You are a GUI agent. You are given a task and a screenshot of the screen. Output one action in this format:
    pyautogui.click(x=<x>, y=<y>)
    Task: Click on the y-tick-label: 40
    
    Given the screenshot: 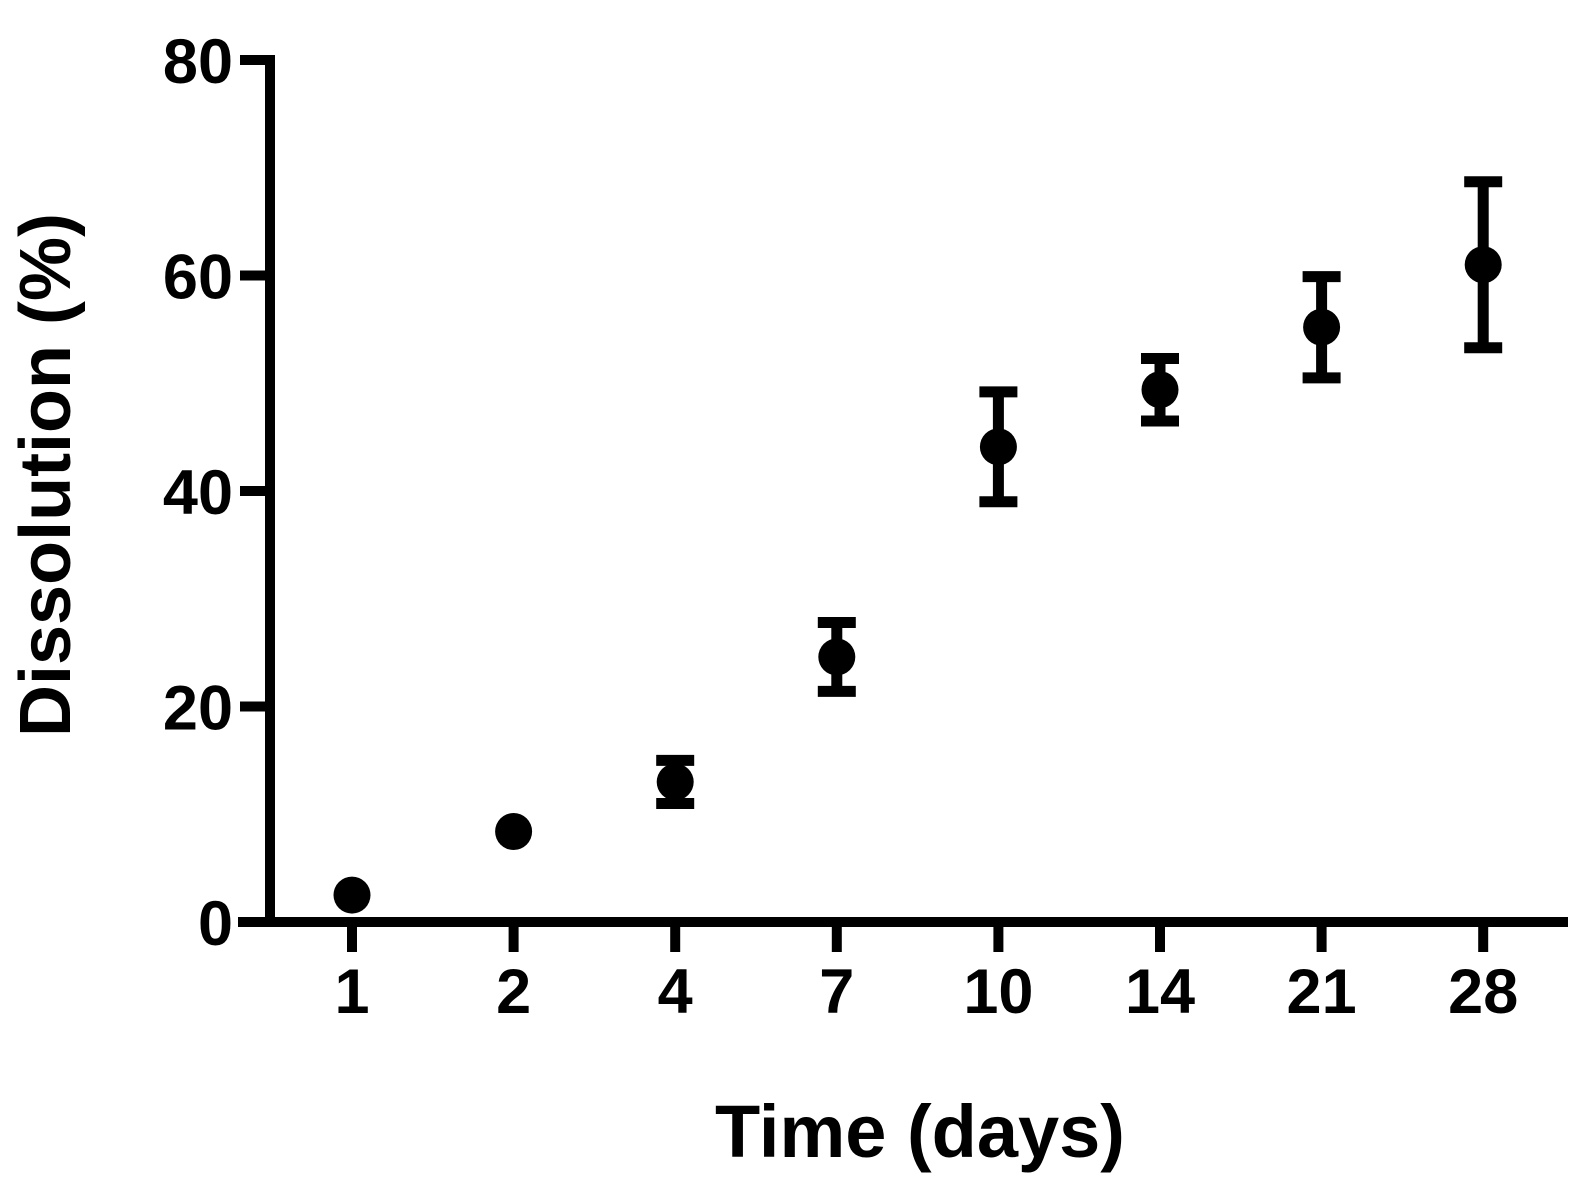 What is the action you would take?
    pyautogui.click(x=198, y=493)
    